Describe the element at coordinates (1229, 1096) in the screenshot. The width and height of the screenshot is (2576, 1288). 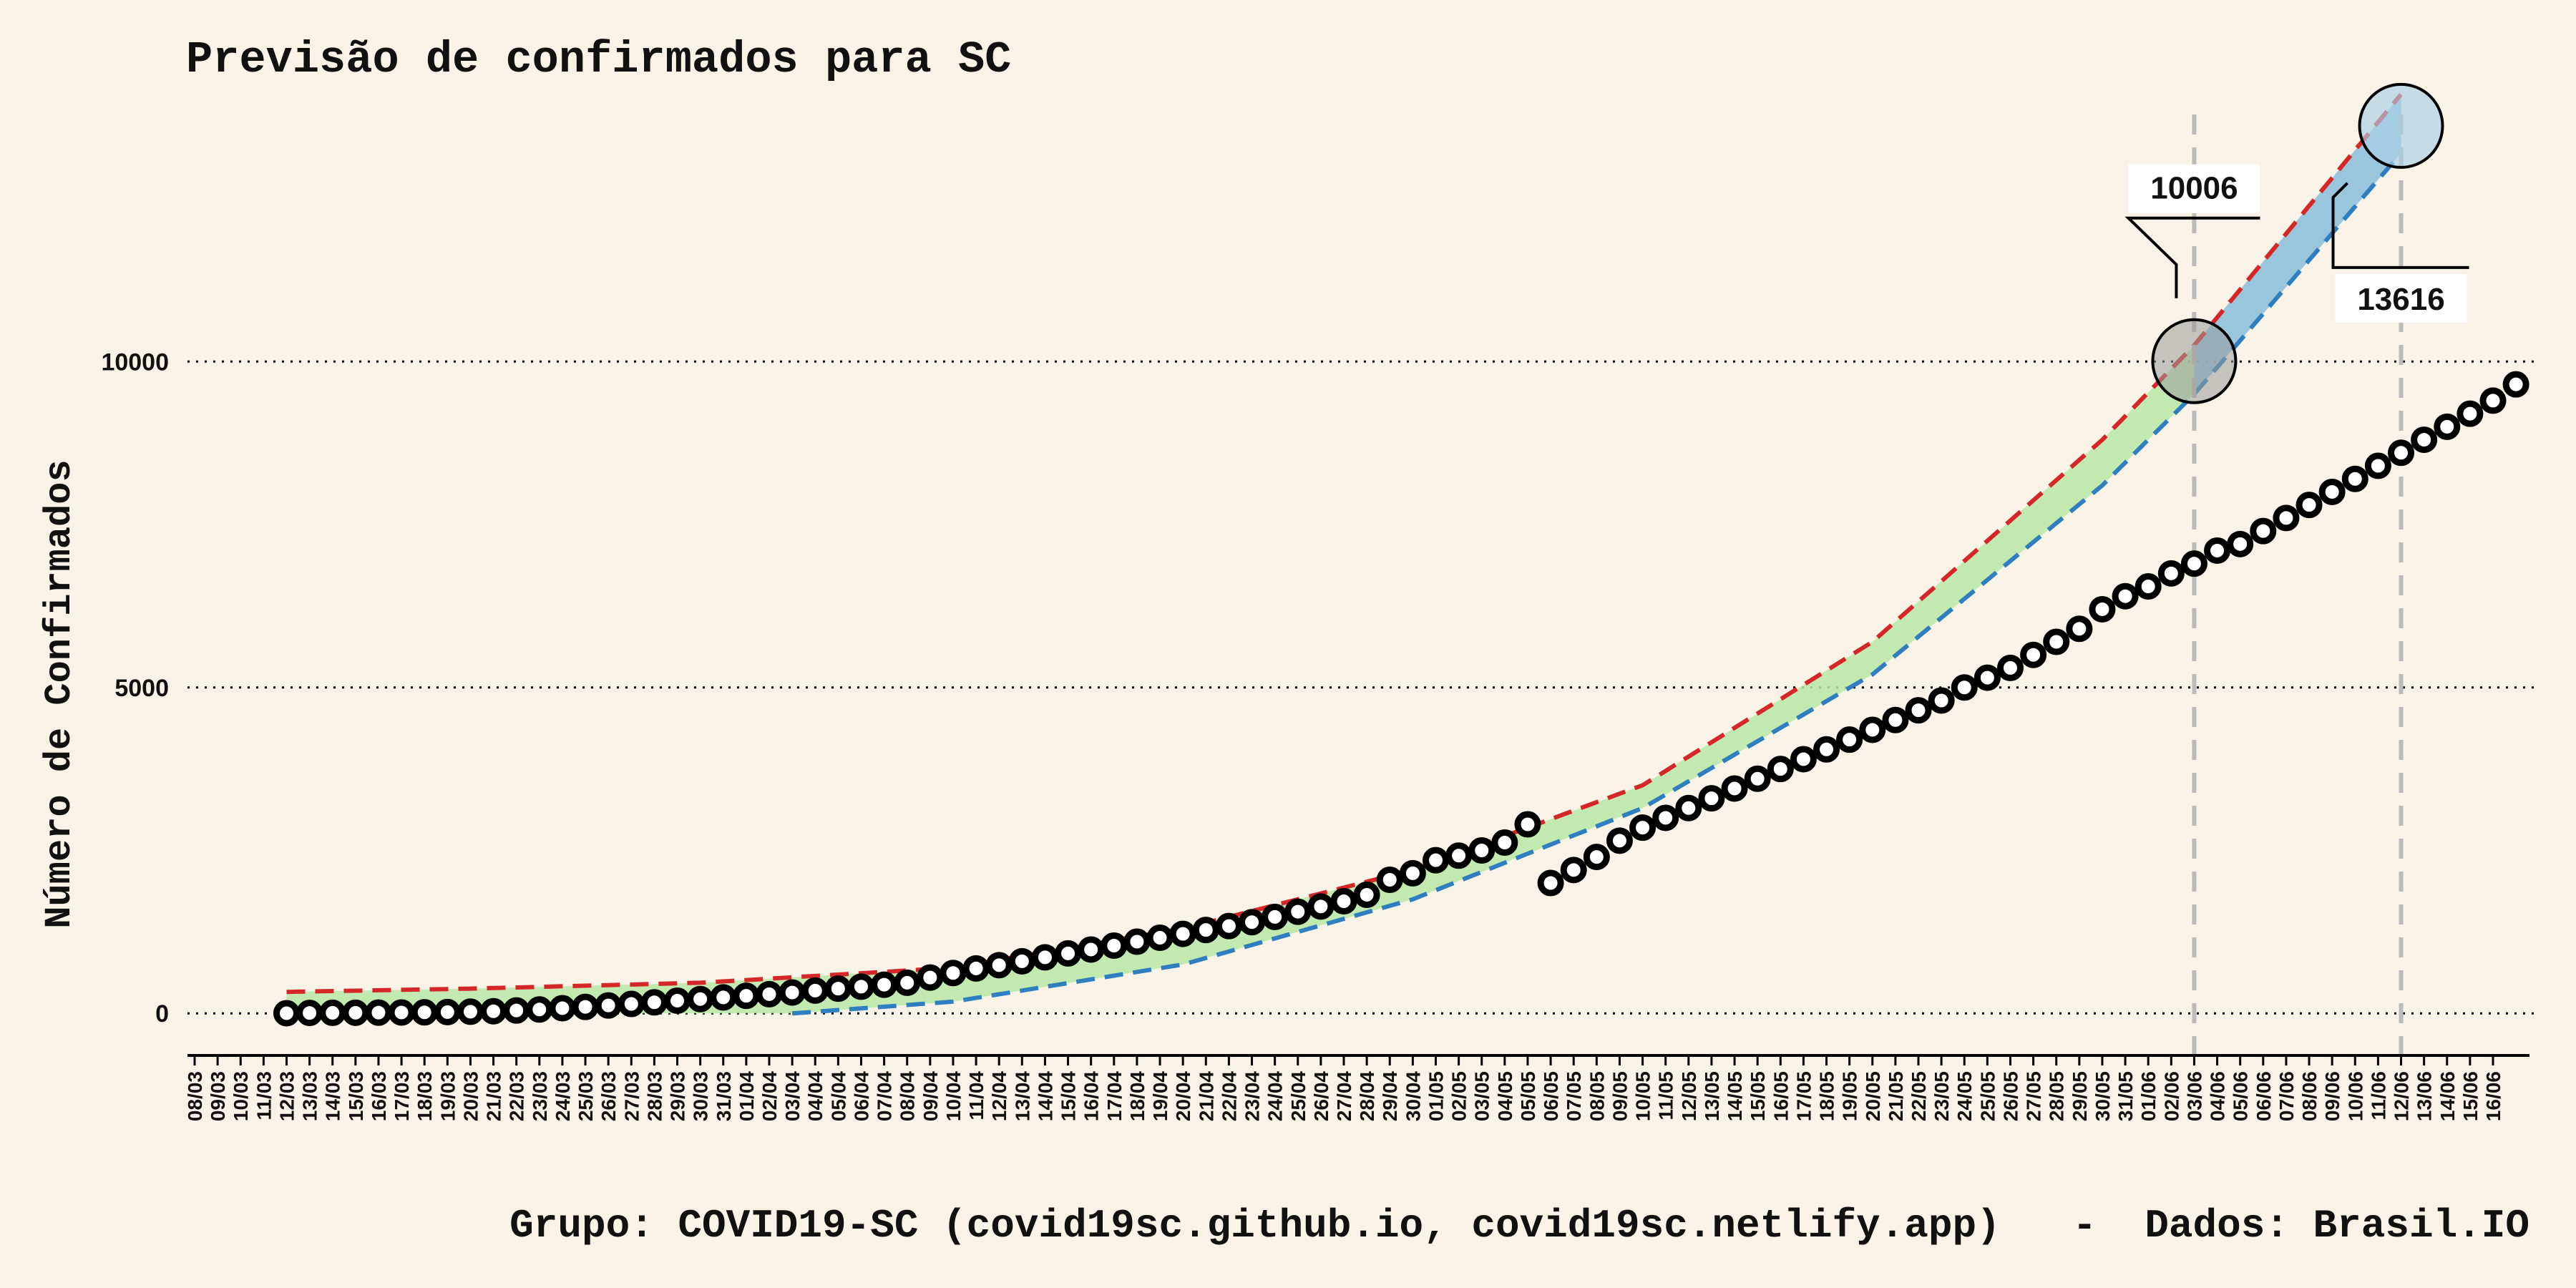
I see `x-tick-label: 22/04` at that location.